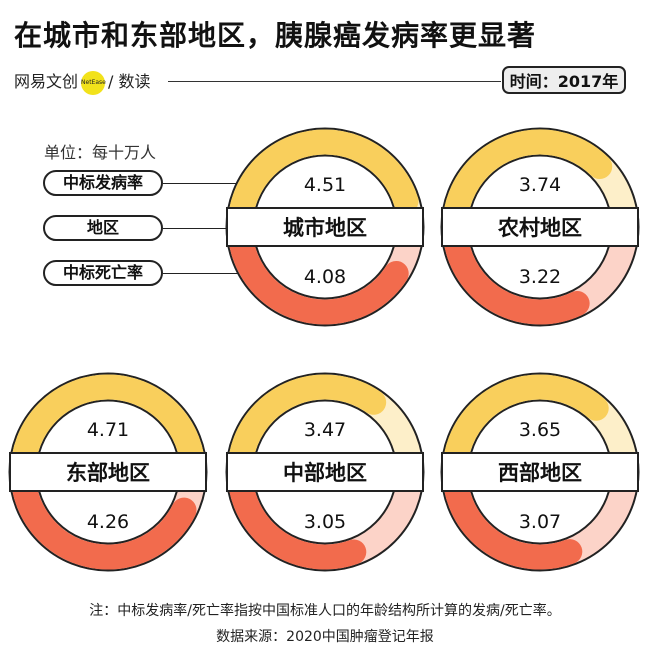 This screenshot has width=650, height=661. Describe the element at coordinates (103, 228) in the screenshot. I see `legend-region: 地区` at that location.